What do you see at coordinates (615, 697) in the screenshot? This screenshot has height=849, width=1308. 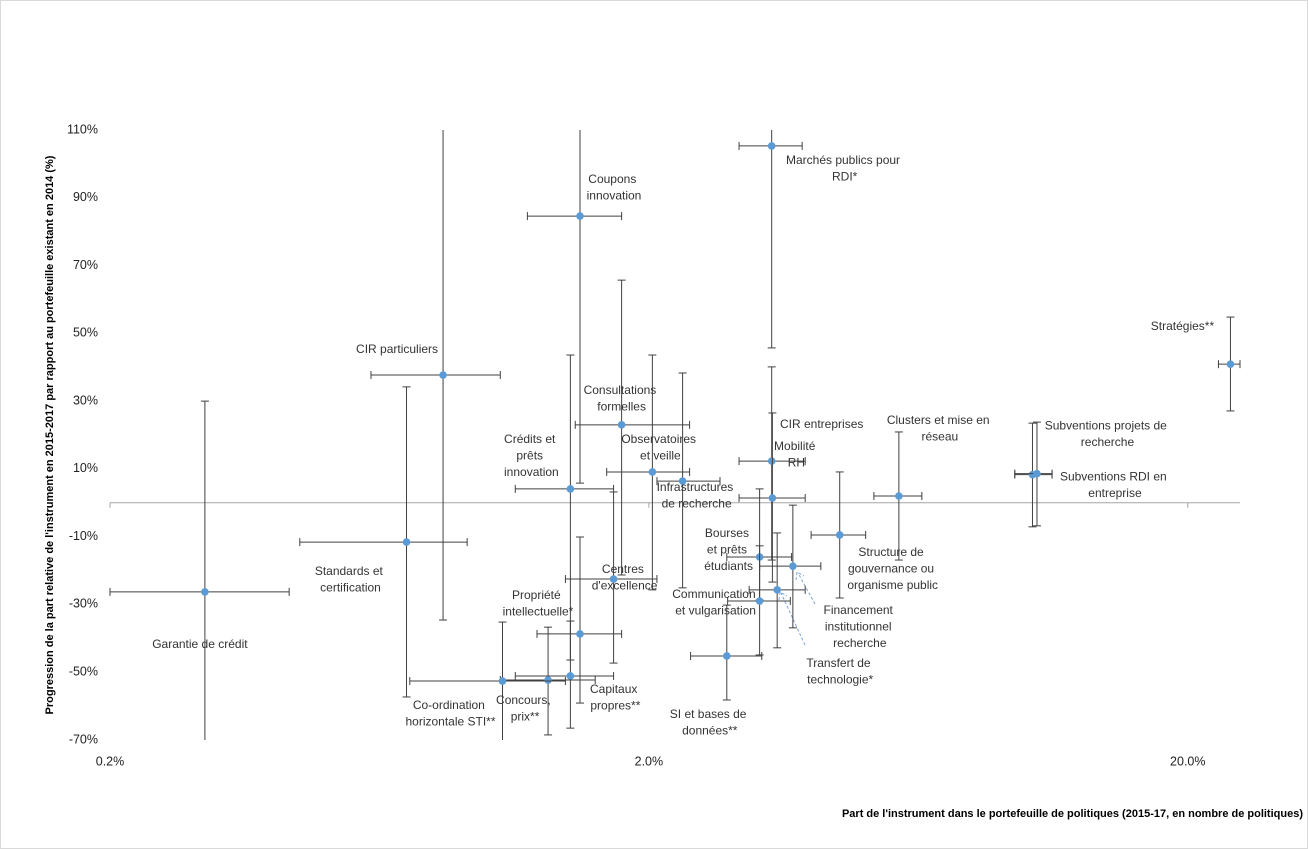 I see `point-label: Capitaux propres**` at bounding box center [615, 697].